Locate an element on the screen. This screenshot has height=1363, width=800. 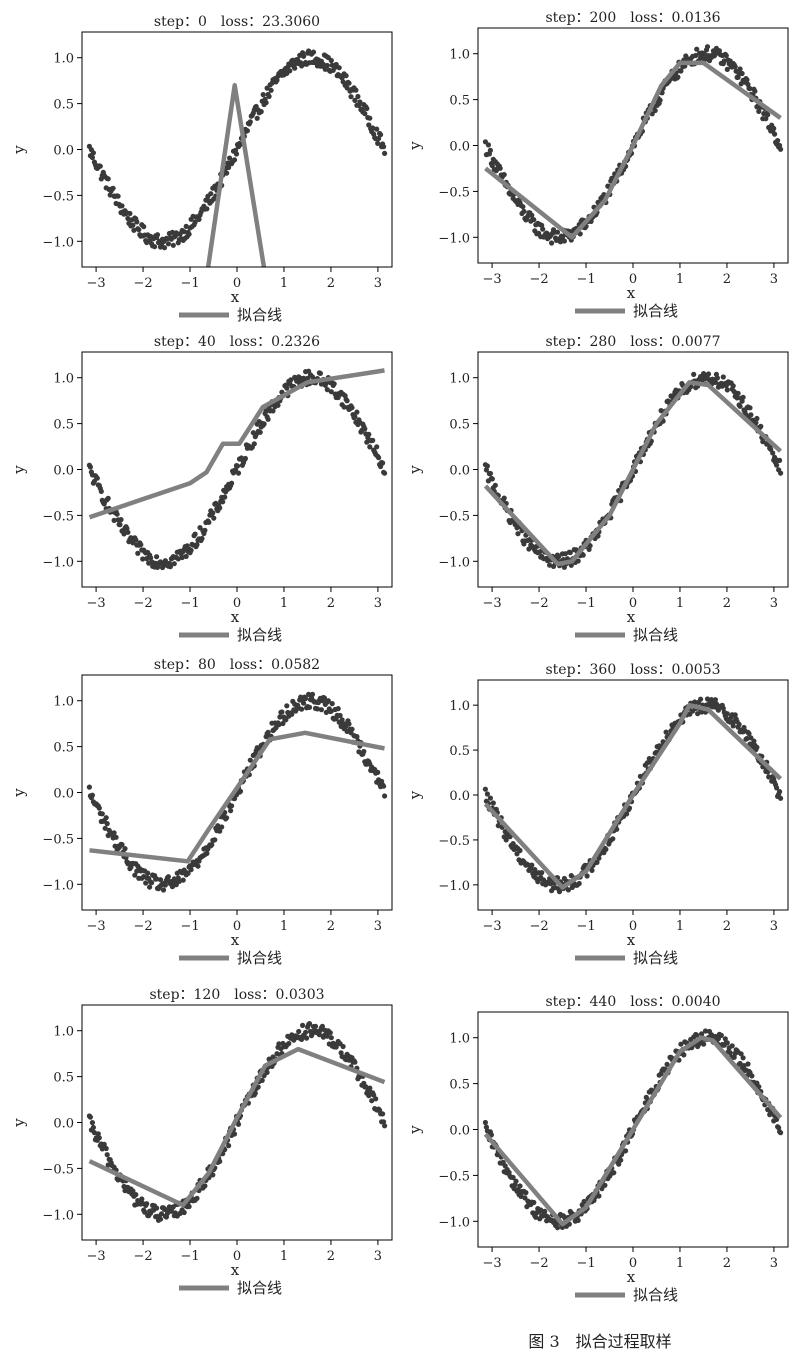
x-tick-label: 1 is located at coordinates (284, 926).